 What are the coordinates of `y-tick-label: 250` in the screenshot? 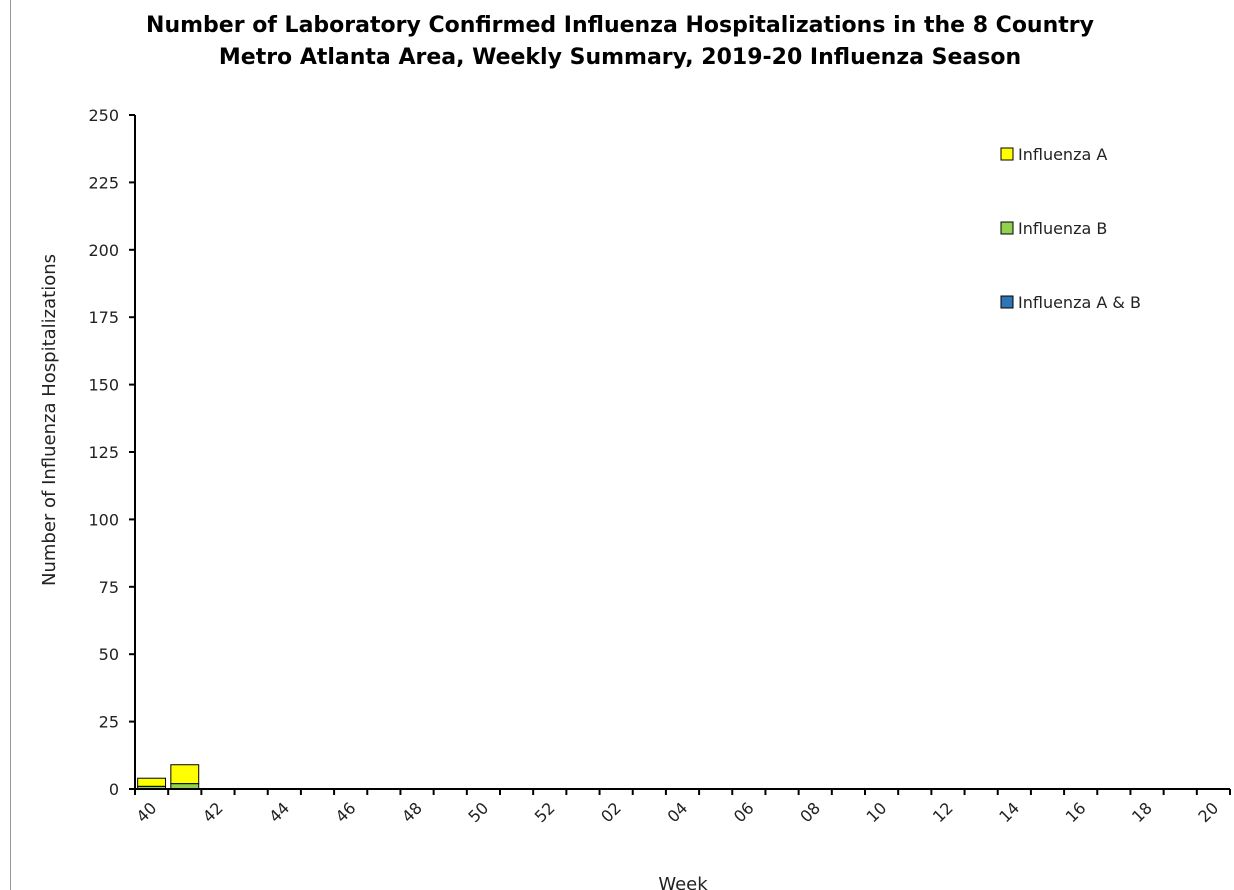 It's located at (103, 115).